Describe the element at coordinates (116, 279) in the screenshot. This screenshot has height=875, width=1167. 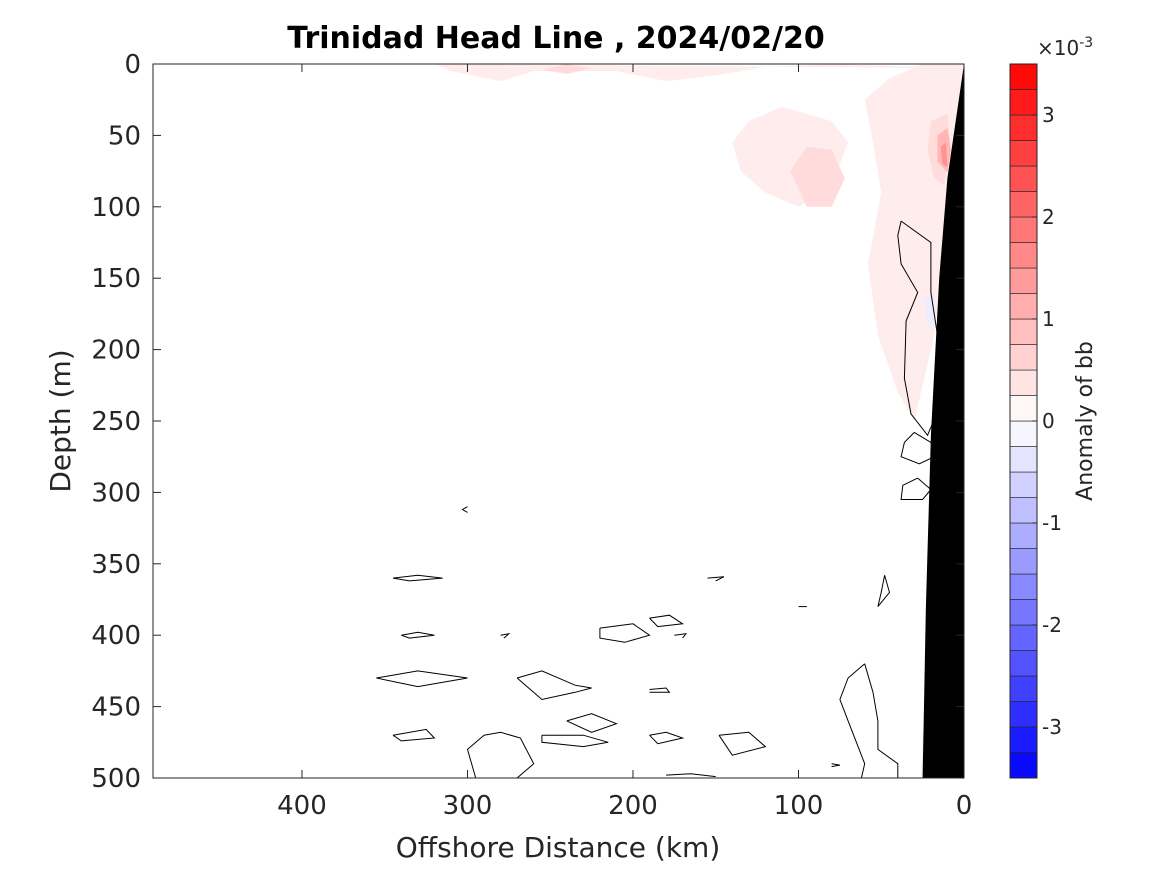
I see `y-tick-label: 150` at that location.